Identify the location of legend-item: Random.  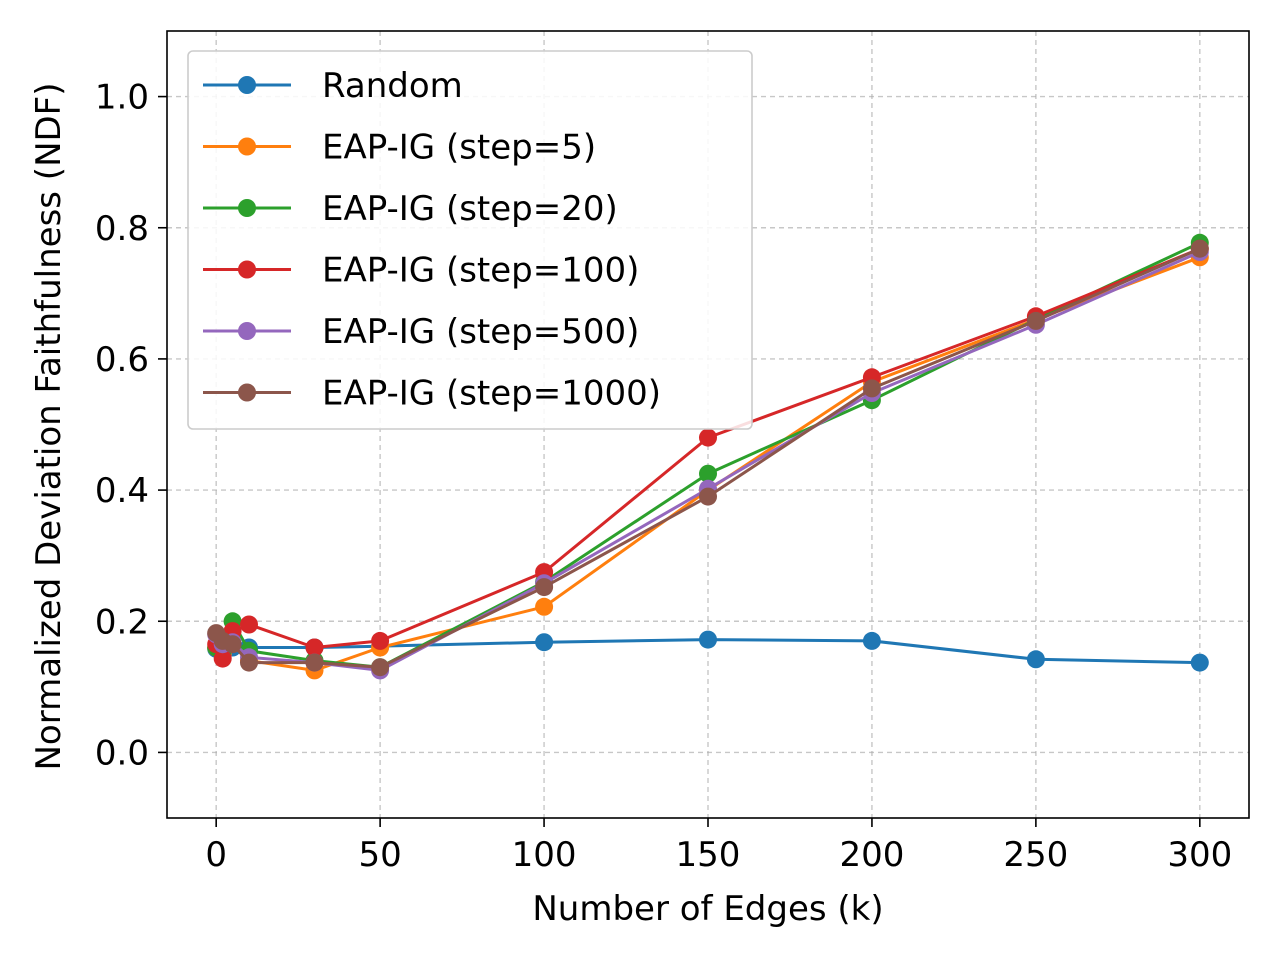
(333, 86).